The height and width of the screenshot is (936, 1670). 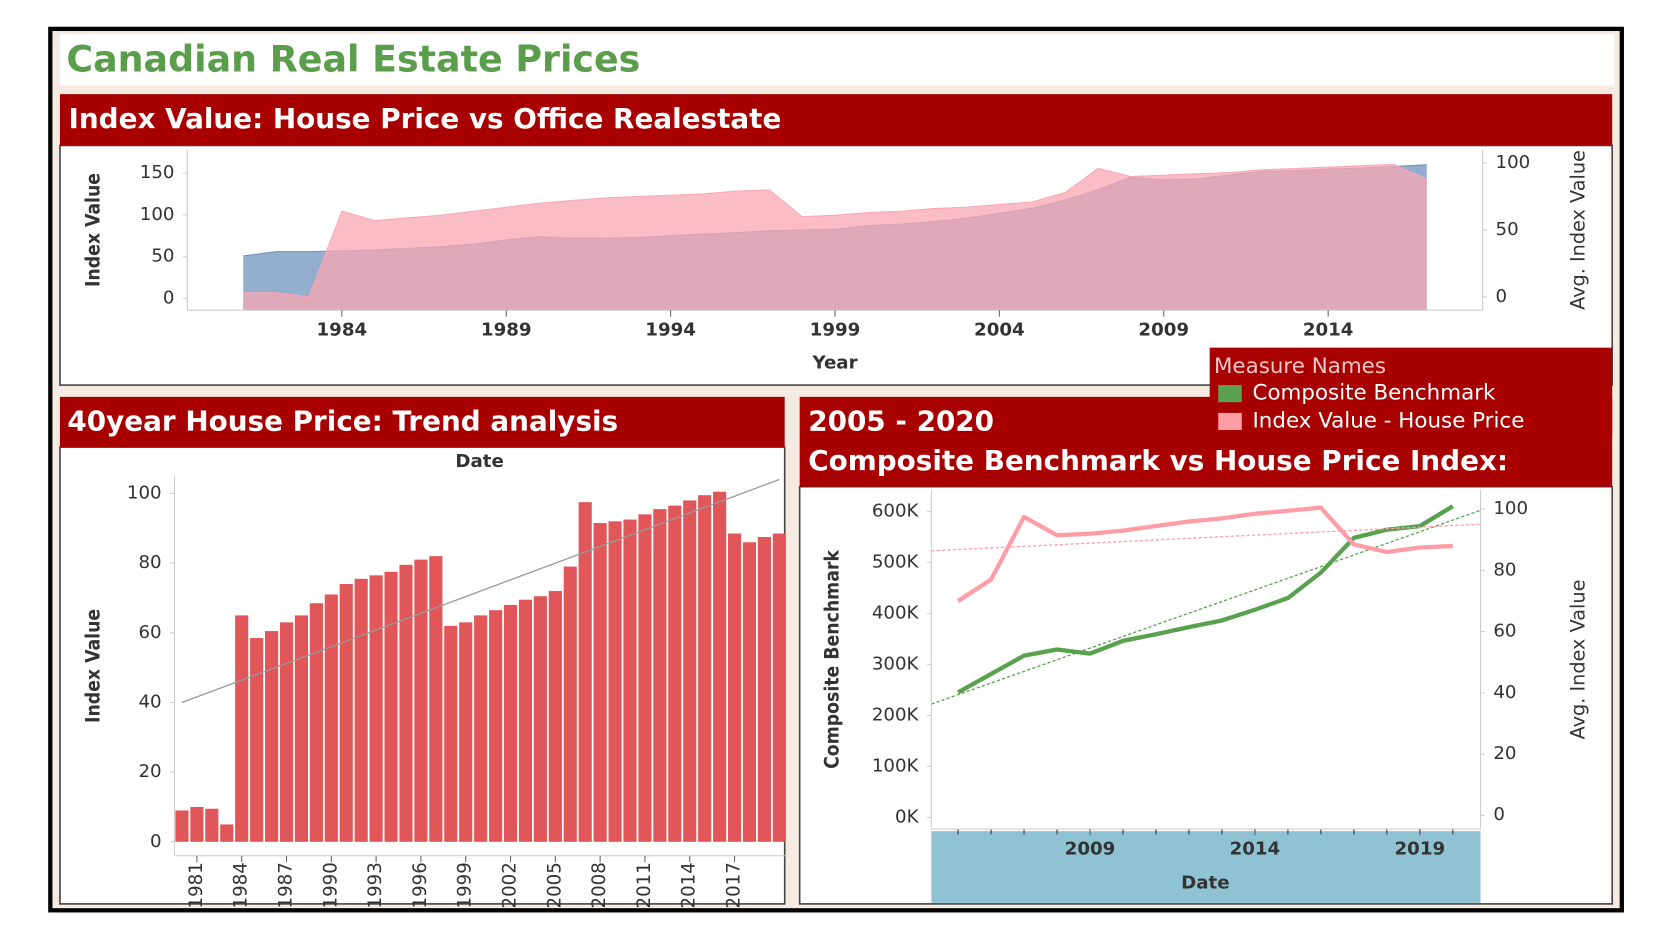 I want to click on y2-tick-label: 20, so click(x=1504, y=753).